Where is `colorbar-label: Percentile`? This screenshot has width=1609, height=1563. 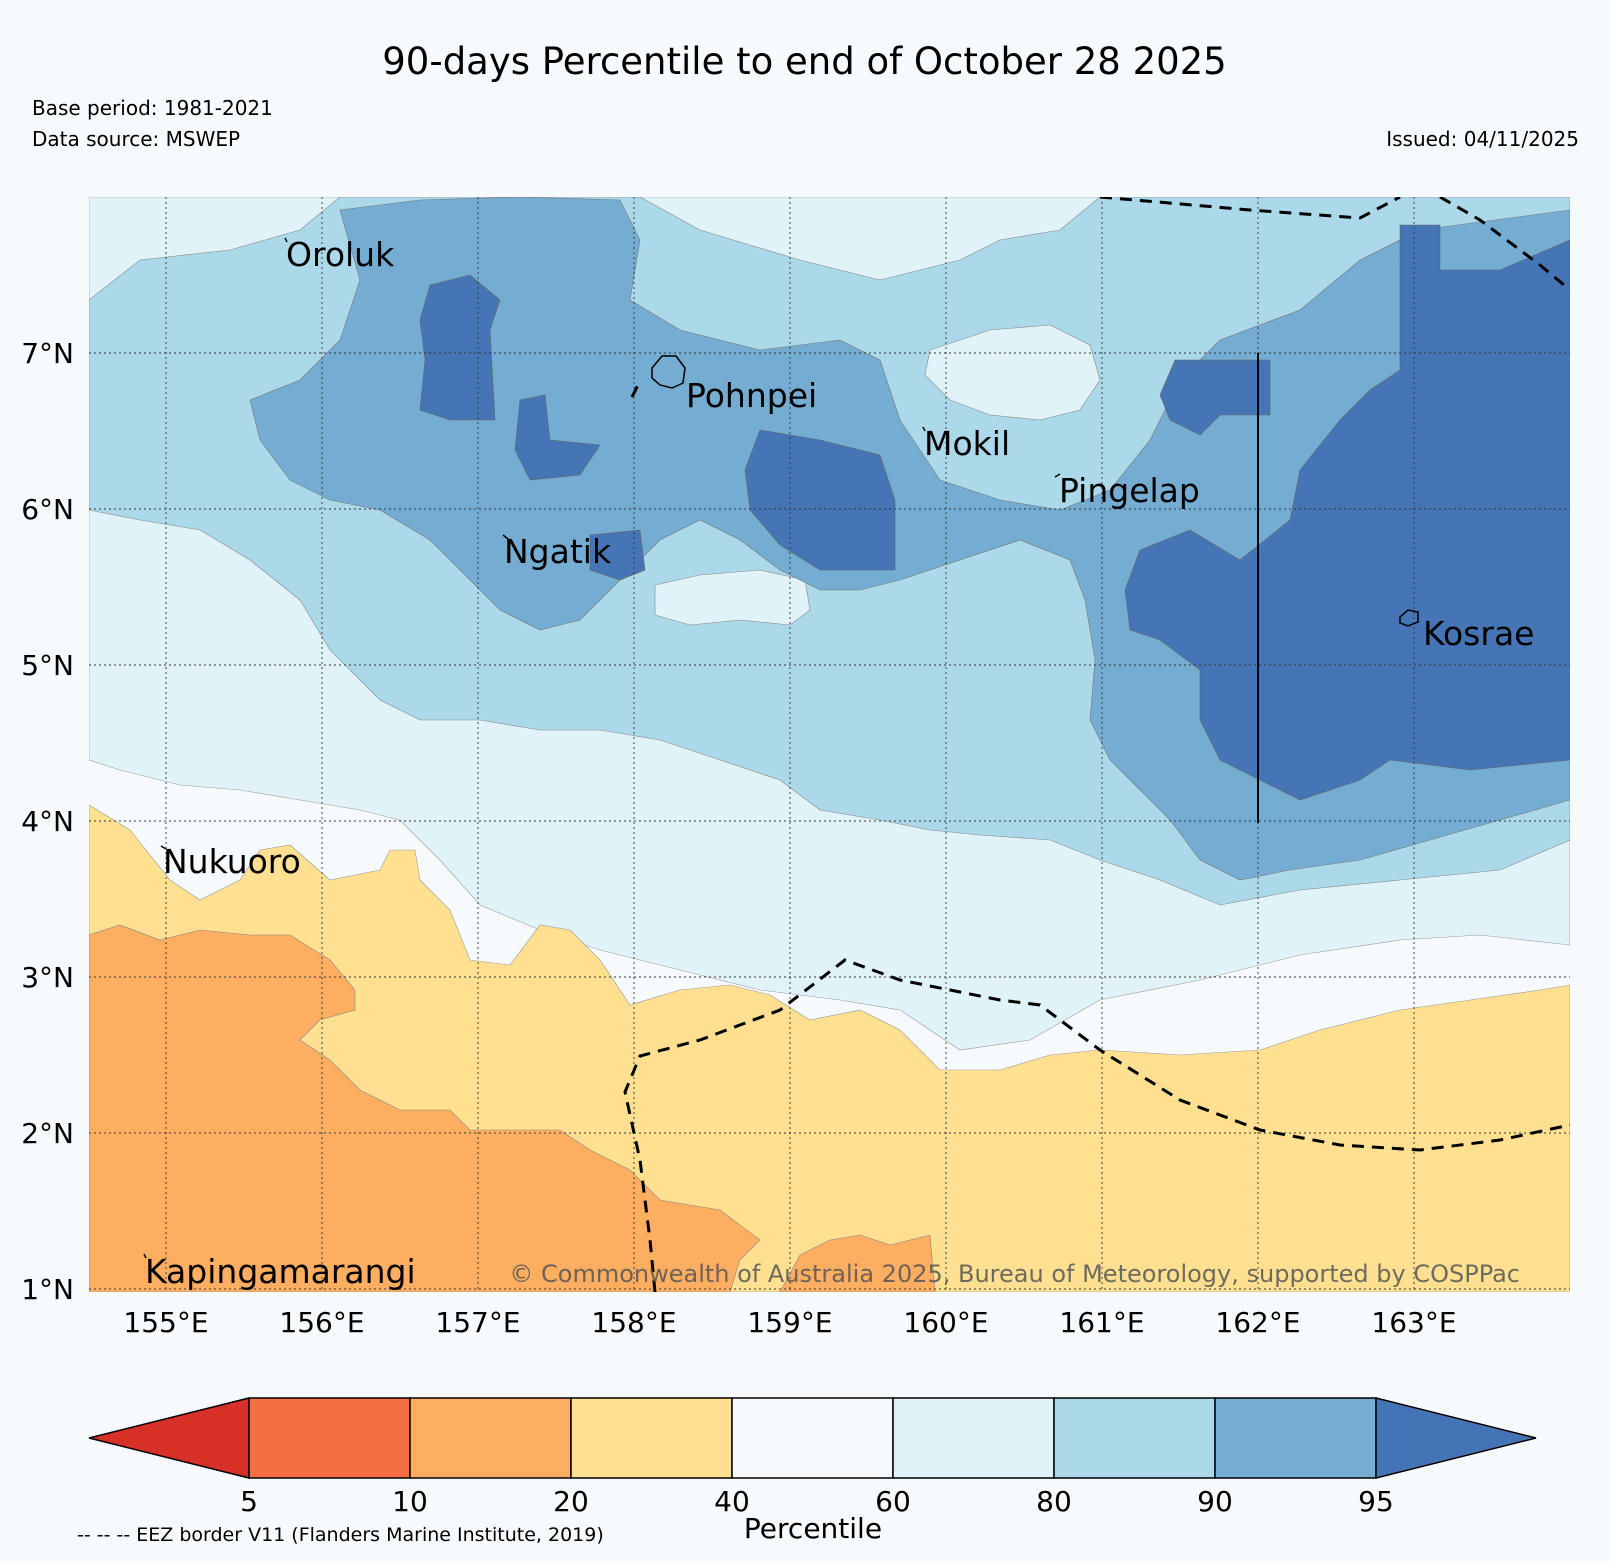
colorbar-label: Percentile is located at coordinates (813, 1528).